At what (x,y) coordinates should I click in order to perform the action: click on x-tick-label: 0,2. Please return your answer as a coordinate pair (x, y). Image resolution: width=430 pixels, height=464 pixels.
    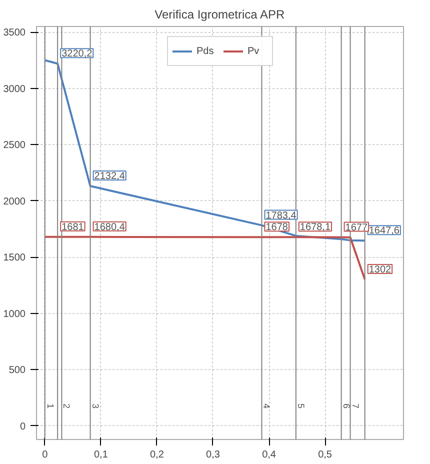
    Looking at the image, I should click on (157, 455).